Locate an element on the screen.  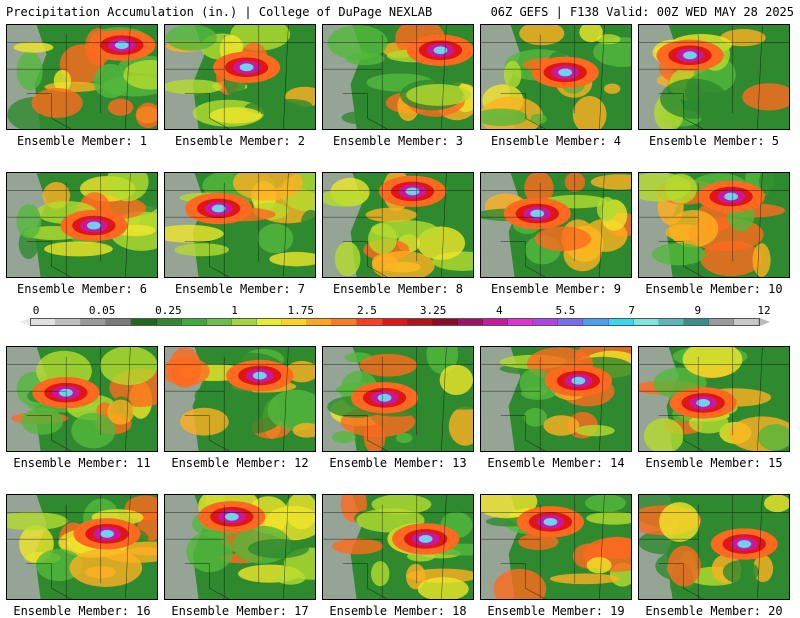
colorbar-tick-label: 9 is located at coordinates (698, 310).